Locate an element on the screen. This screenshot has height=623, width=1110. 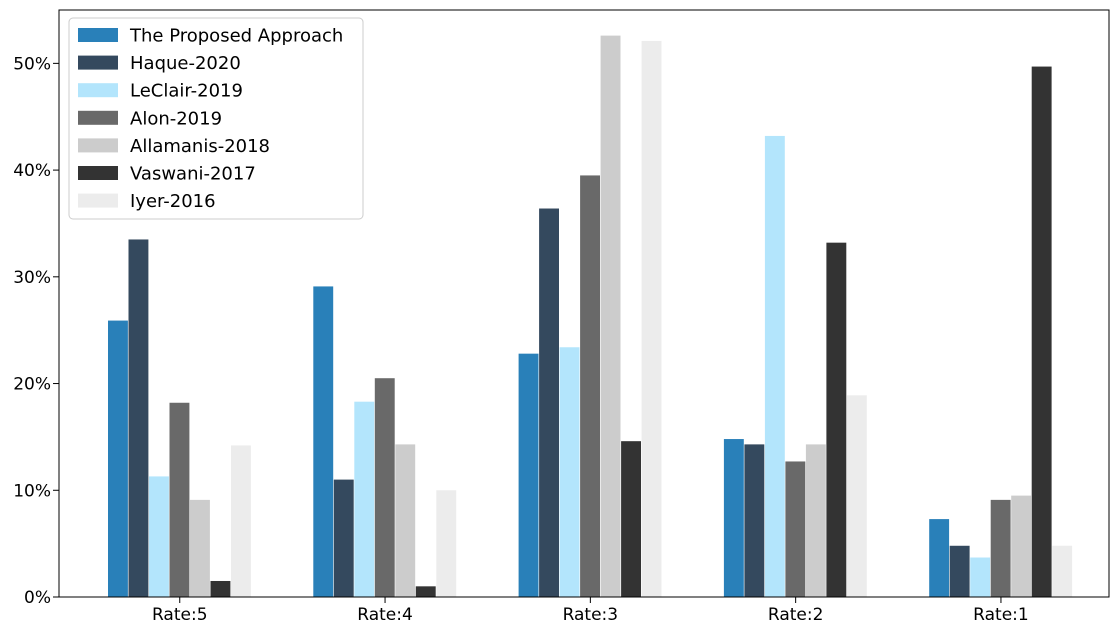
y-tick-label: 40% is located at coordinates (32, 171).